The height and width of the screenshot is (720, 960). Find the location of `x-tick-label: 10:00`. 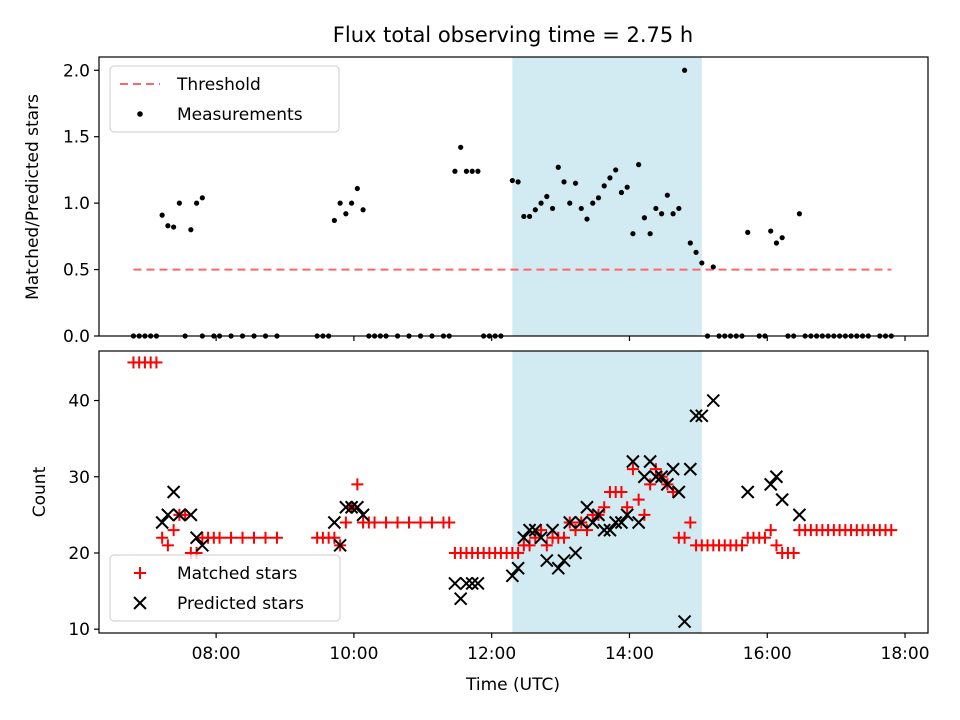

x-tick-label: 10:00 is located at coordinates (353, 654).